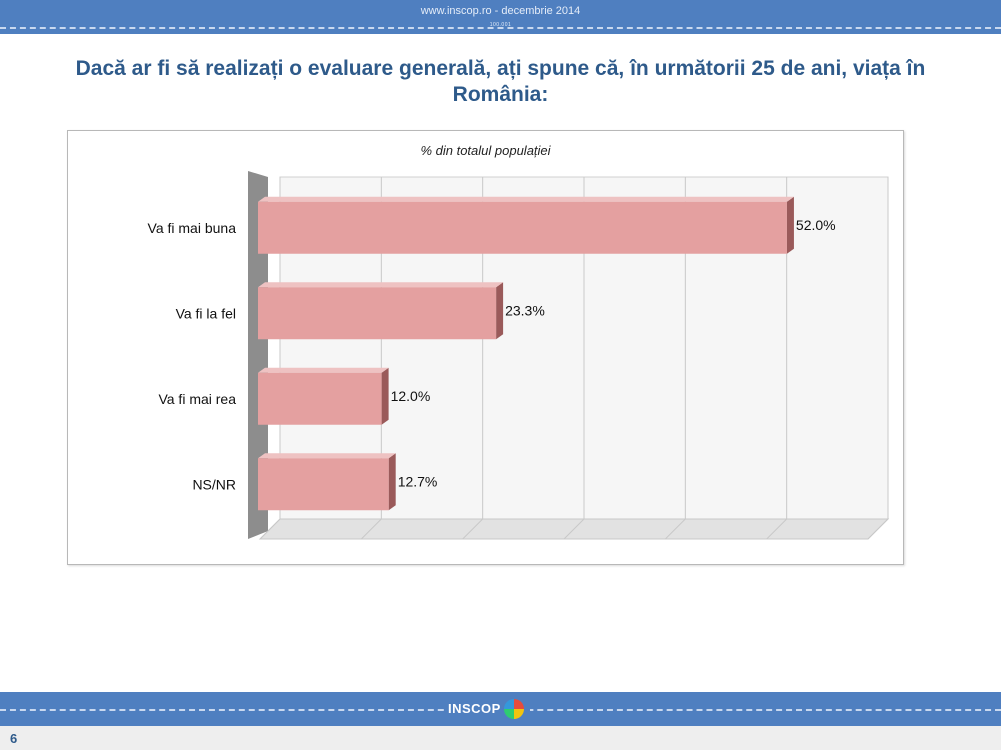 Image resolution: width=1001 pixels, height=750 pixels. Describe the element at coordinates (500, 11) in the screenshot. I see `header-url-date: www.inscop.ro - decembrie 2014` at that location.